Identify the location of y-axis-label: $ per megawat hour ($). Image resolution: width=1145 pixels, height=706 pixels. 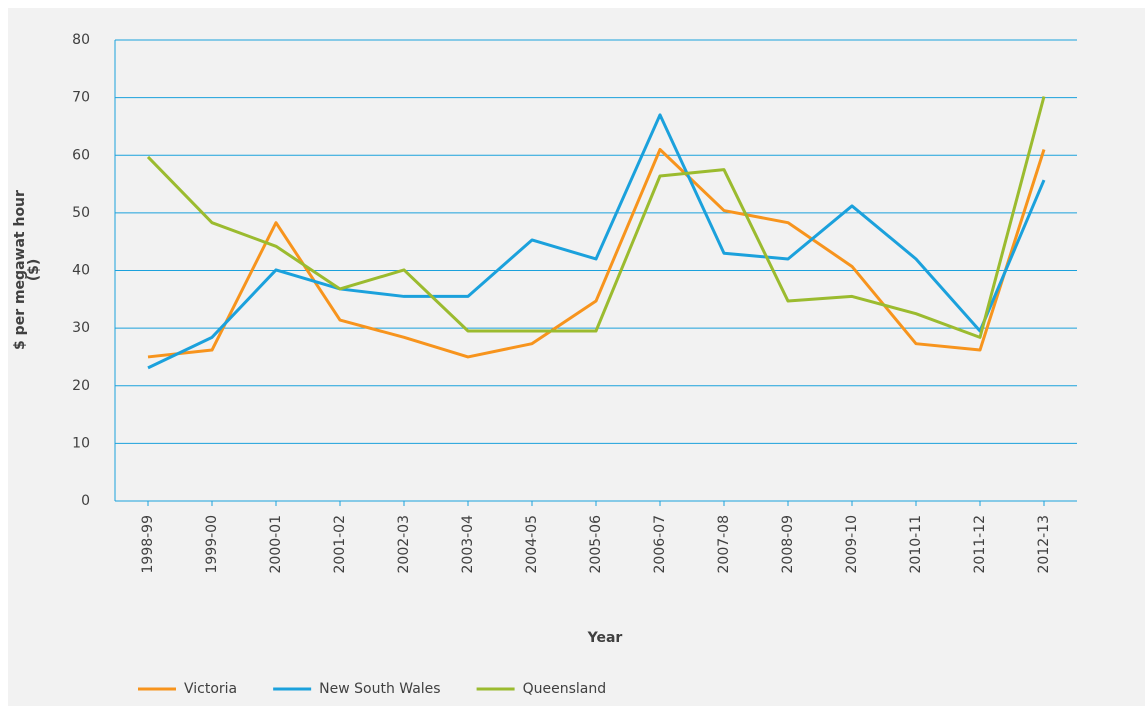
(27, 270).